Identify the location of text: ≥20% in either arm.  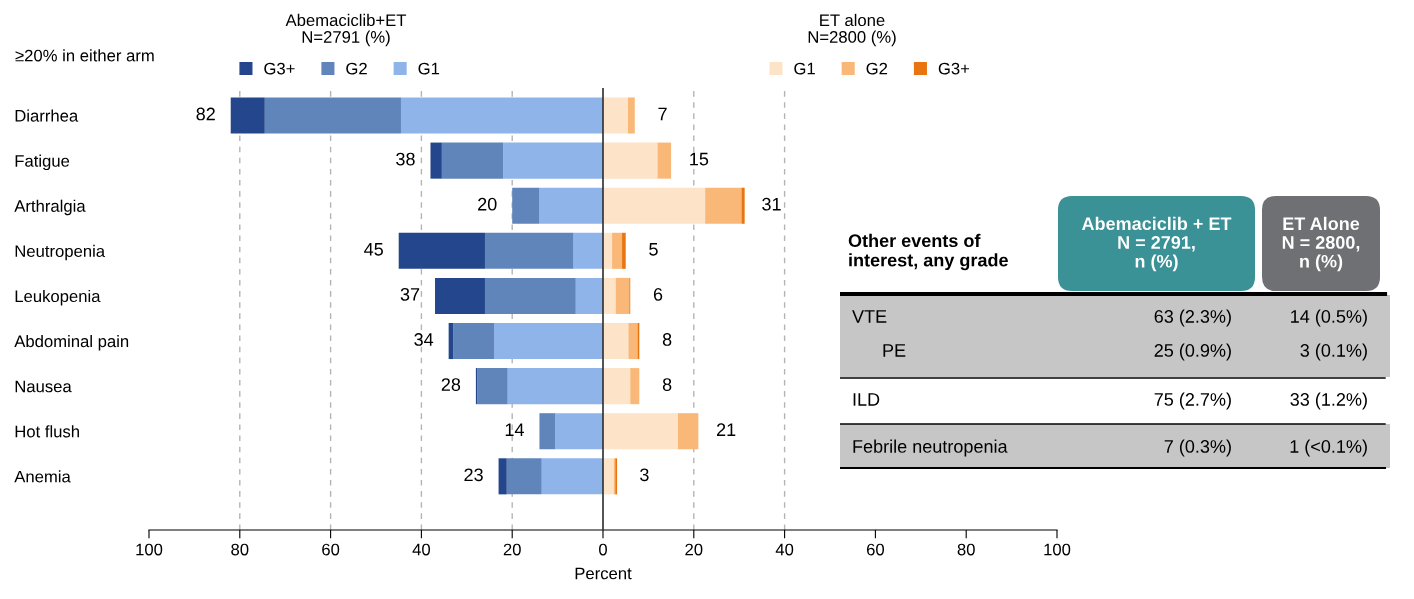
(84, 55).